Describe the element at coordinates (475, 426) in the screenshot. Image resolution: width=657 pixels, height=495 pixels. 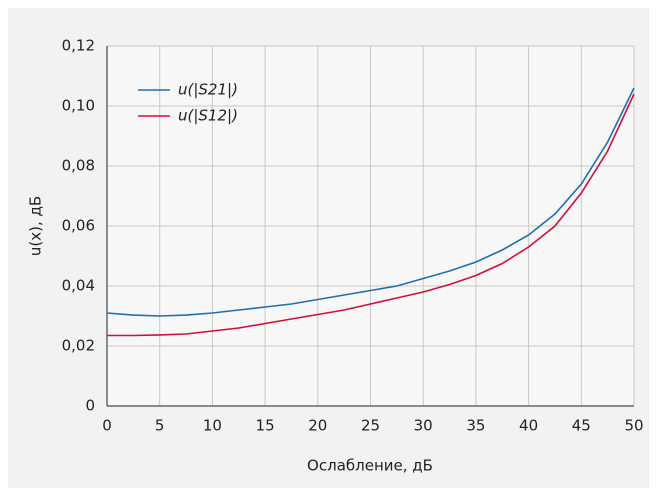
I see `x-tick-label: 35` at that location.